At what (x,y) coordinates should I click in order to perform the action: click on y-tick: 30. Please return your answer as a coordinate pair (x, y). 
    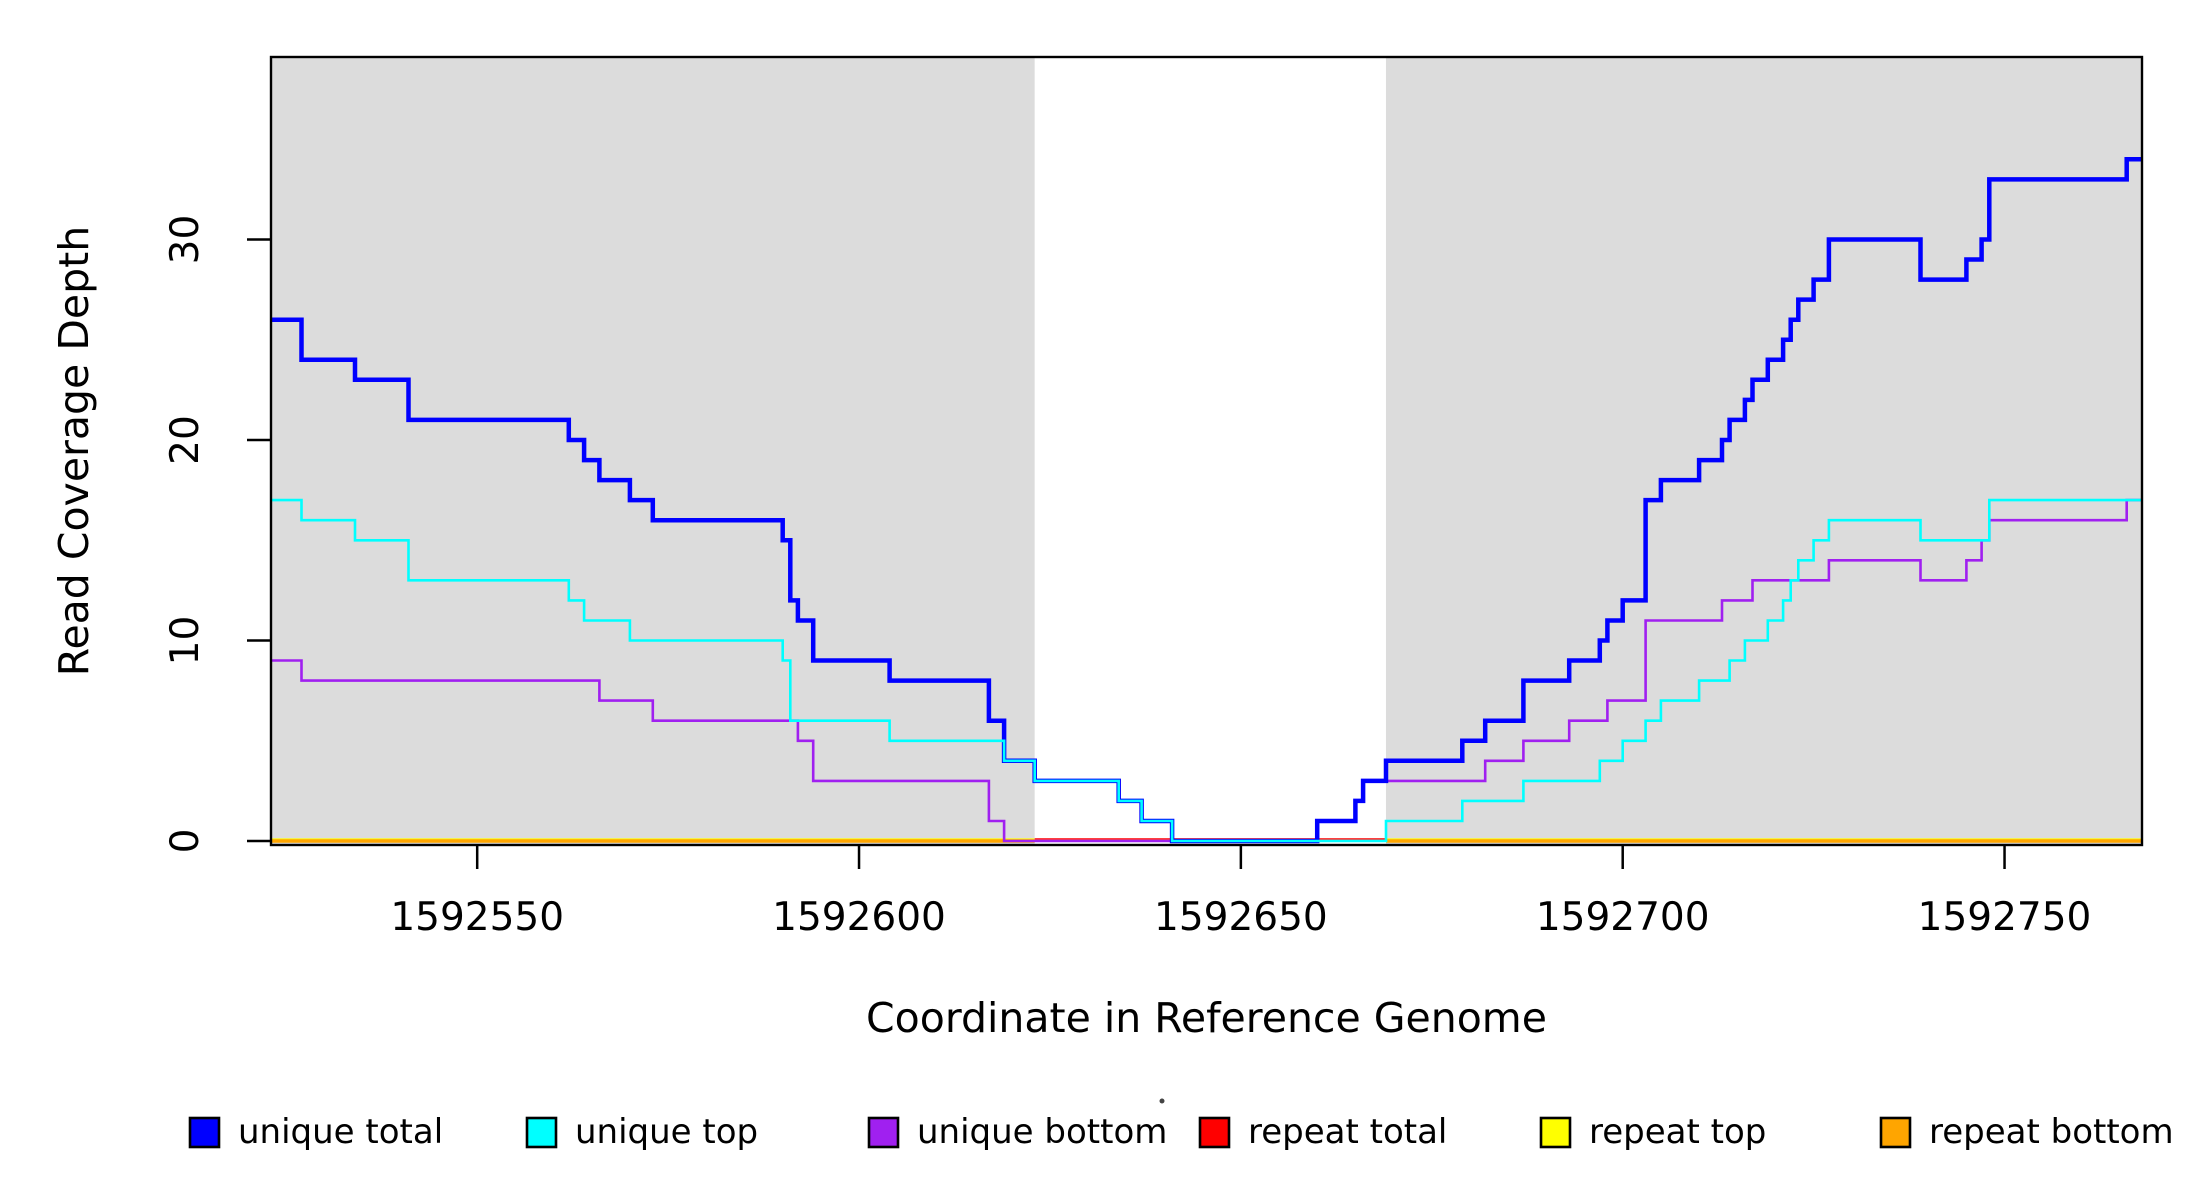
    Looking at the image, I should click on (217, 240).